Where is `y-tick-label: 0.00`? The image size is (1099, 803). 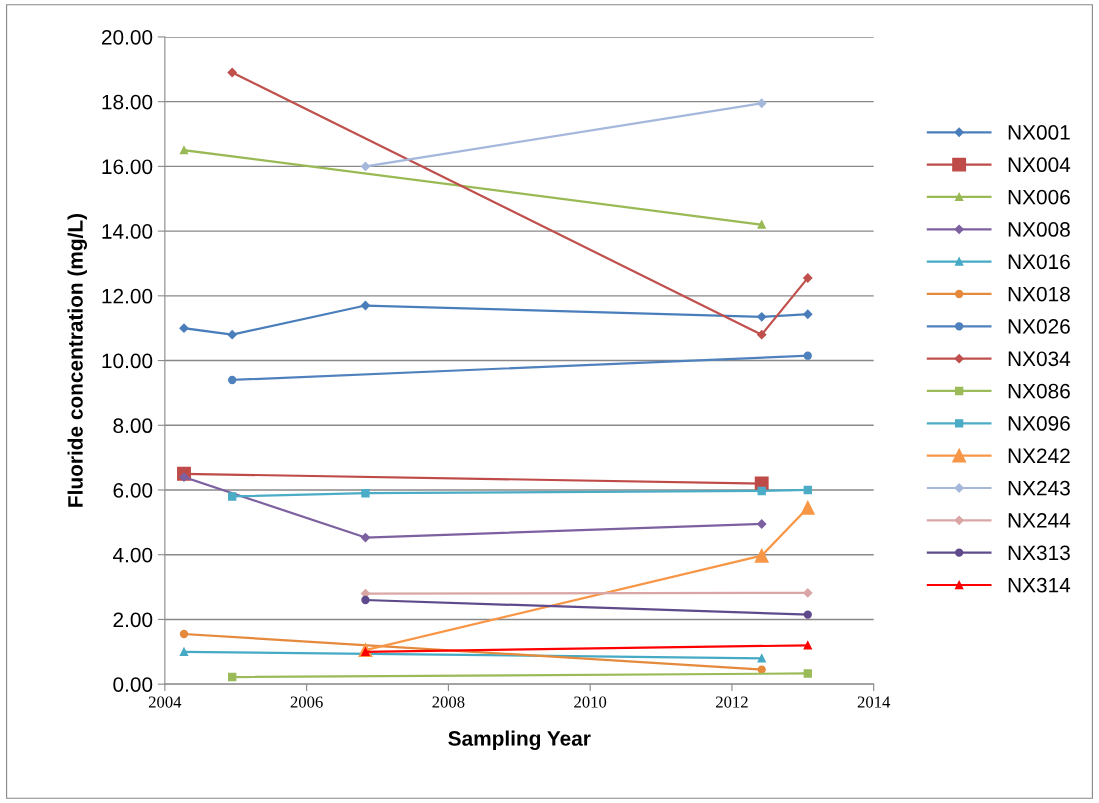 y-tick-label: 0.00 is located at coordinates (133, 684).